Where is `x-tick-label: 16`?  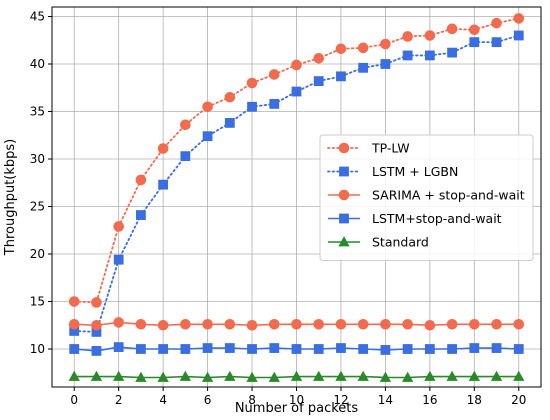 x-tick-label: 16 is located at coordinates (429, 400).